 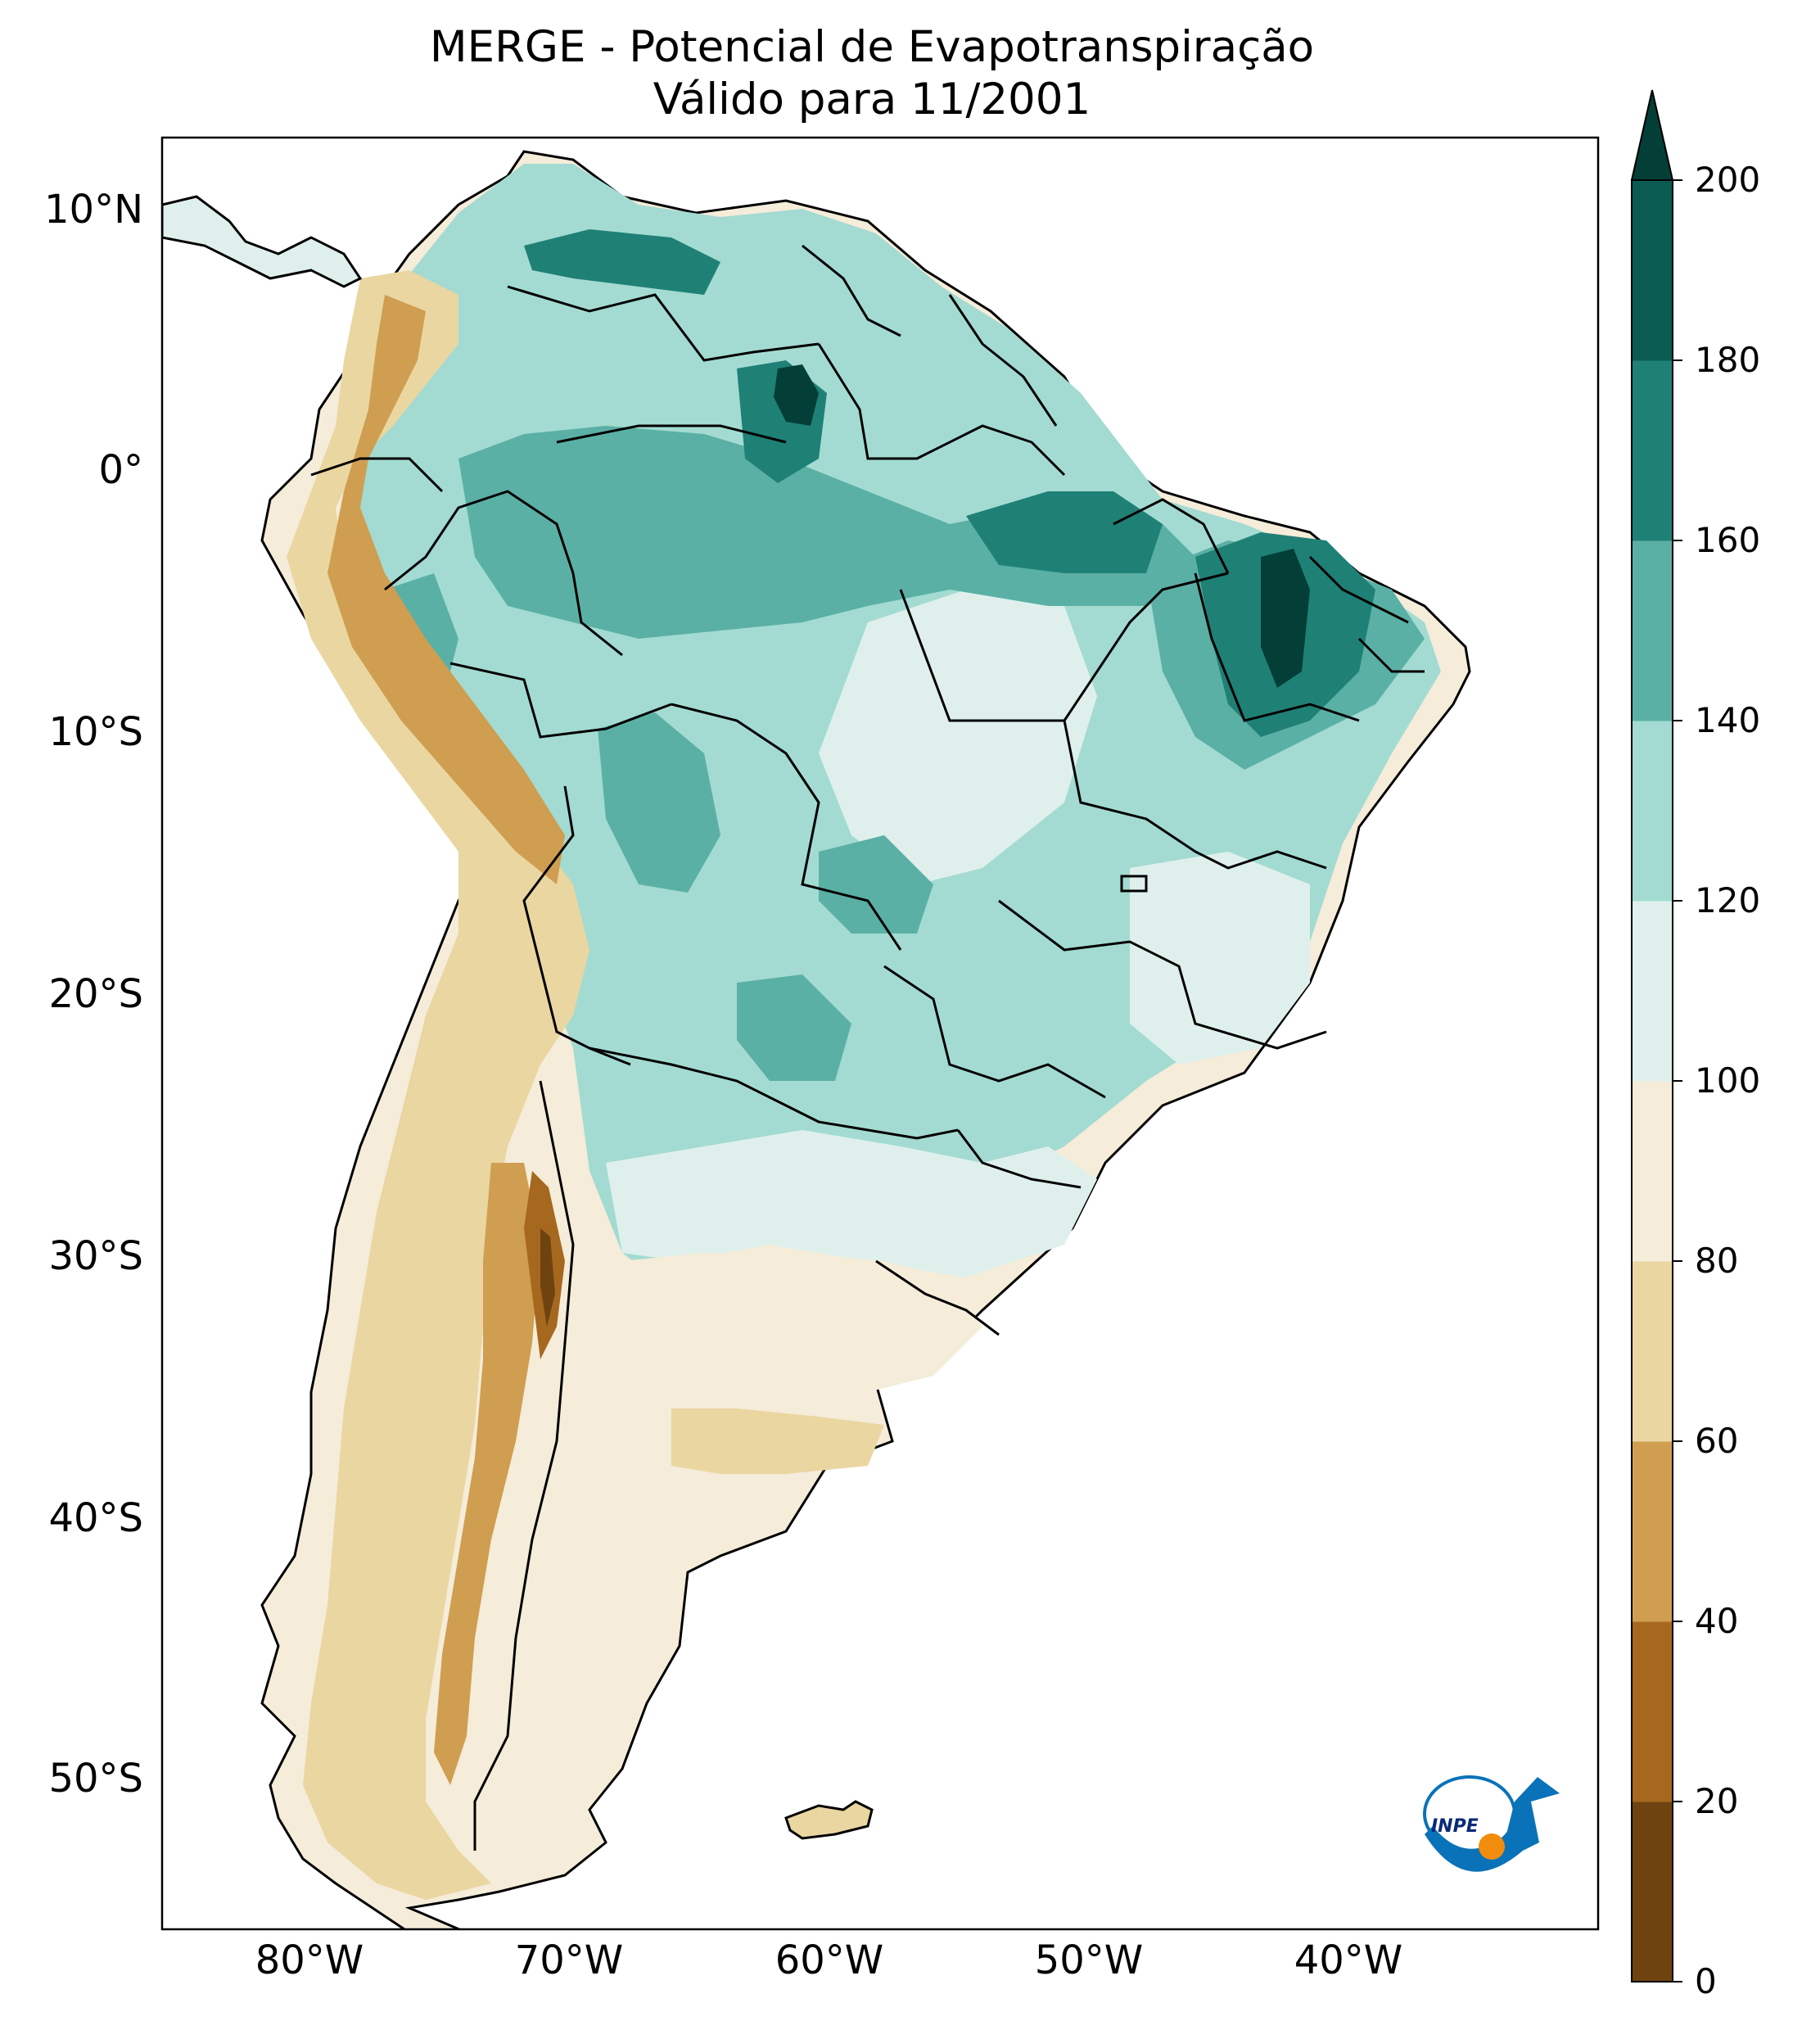 What do you see at coordinates (262, 241) in the screenshot?
I see `central-america-fragment` at bounding box center [262, 241].